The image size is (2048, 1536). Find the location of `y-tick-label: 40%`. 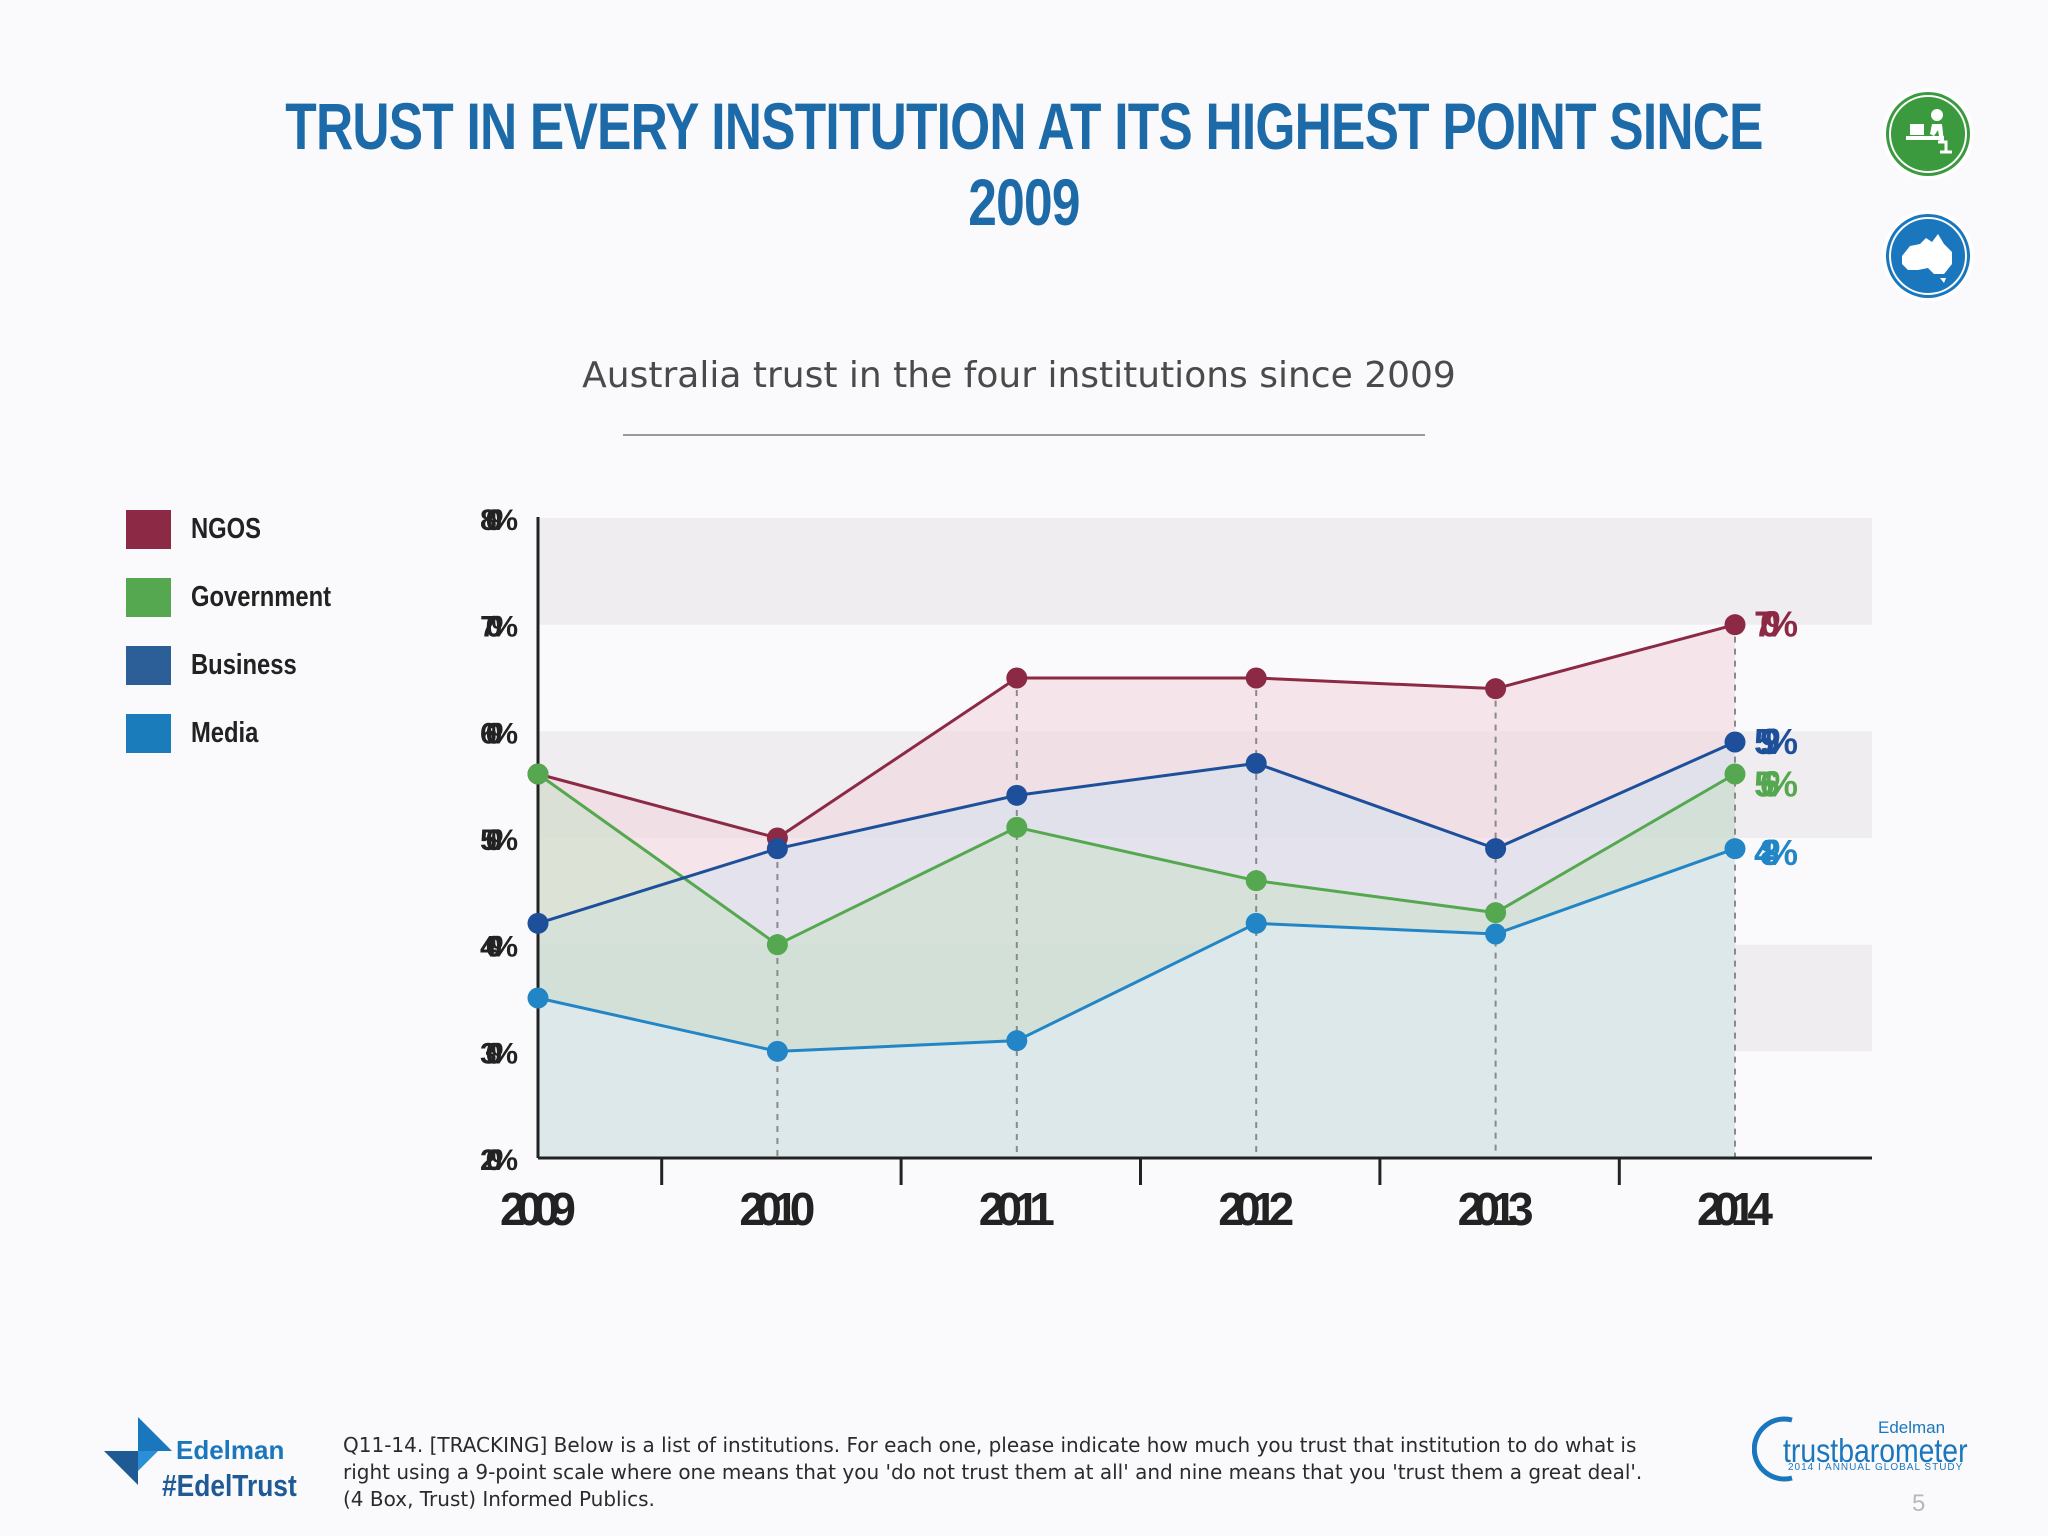

y-tick-label: 40% is located at coordinates (499, 947).